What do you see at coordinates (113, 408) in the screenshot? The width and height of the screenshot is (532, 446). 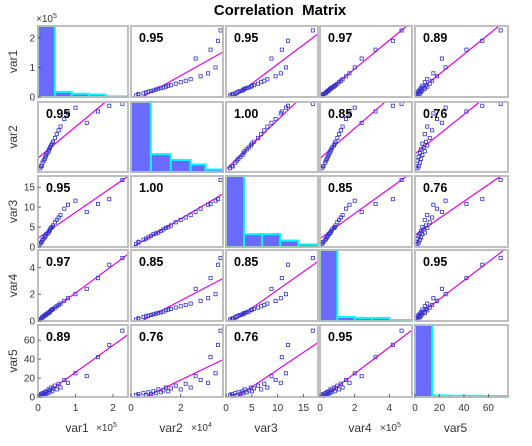 I see `x-tick-label-1-3: 2` at bounding box center [113, 408].